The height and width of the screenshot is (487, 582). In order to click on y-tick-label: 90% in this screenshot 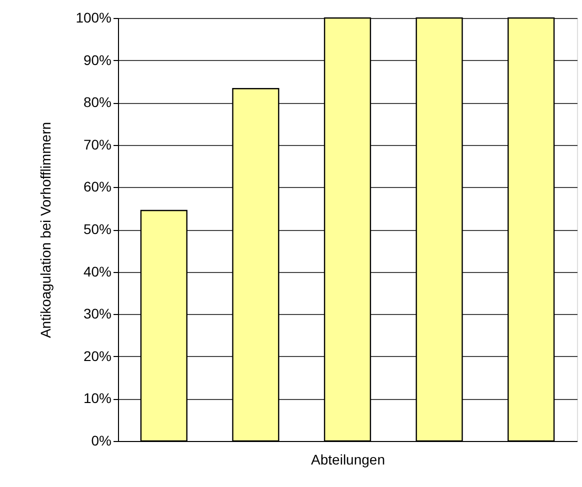, I will do `click(97, 60)`.